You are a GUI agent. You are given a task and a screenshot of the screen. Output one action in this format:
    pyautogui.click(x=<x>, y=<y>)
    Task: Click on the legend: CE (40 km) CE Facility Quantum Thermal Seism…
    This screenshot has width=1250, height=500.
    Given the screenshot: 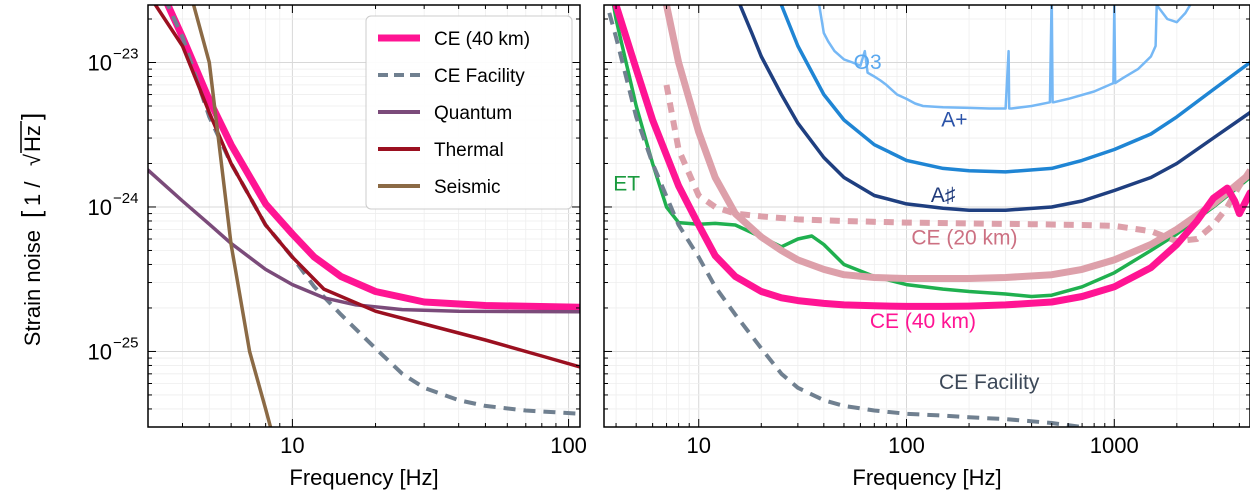 What is the action you would take?
    pyautogui.click(x=469, y=112)
    